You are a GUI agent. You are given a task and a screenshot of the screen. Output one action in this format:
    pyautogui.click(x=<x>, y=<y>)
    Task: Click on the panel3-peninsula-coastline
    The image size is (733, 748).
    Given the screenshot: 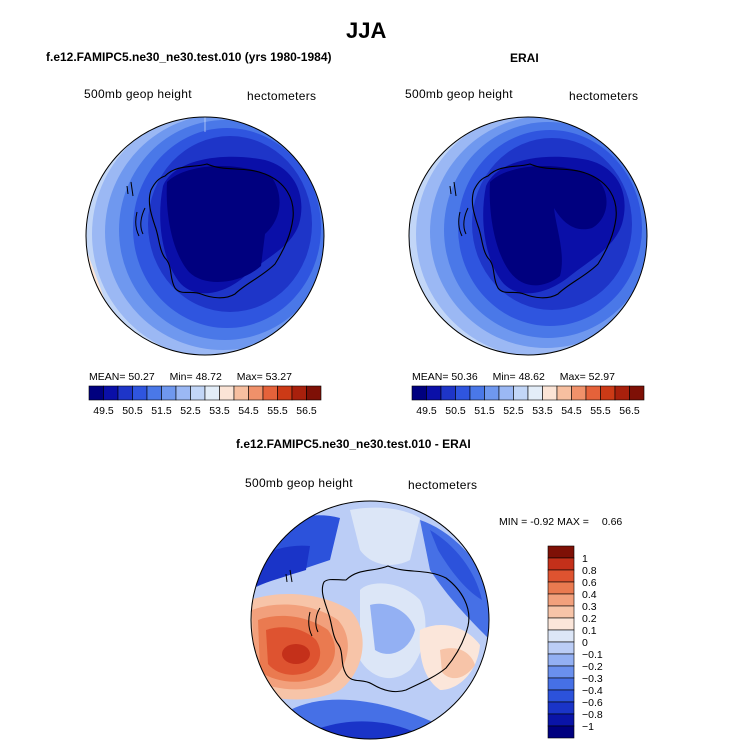 What is the action you would take?
    pyautogui.click(x=303, y=603)
    